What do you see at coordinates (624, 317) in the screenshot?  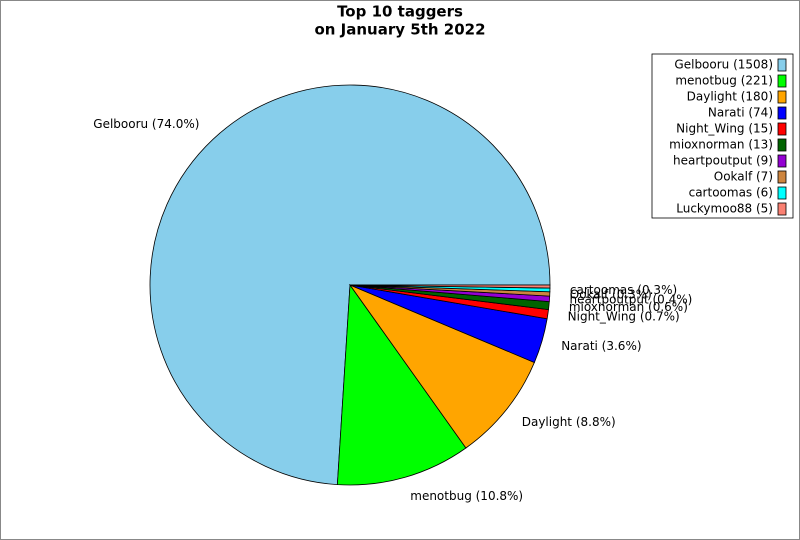 I see `slice-label: Night_Wing (0.7%)` at bounding box center [624, 317].